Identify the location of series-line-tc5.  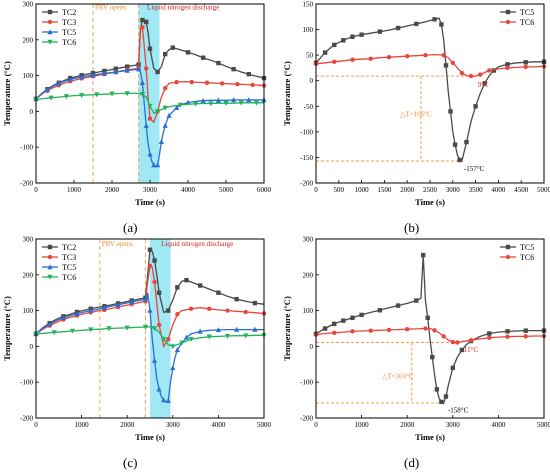
(429, 329).